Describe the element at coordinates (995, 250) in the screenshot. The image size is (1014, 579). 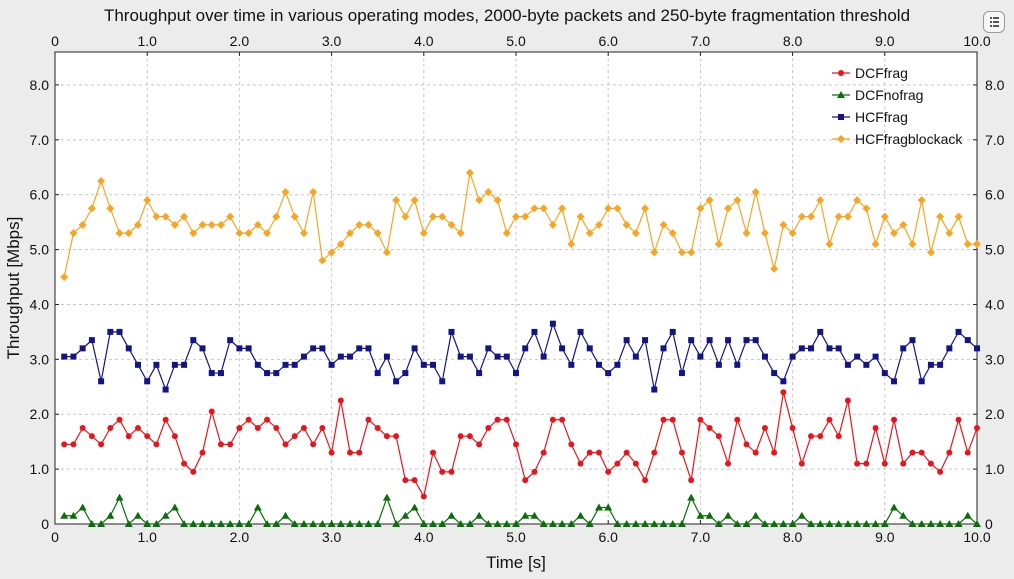
I see `y-tick-label-right: 5.0` at that location.